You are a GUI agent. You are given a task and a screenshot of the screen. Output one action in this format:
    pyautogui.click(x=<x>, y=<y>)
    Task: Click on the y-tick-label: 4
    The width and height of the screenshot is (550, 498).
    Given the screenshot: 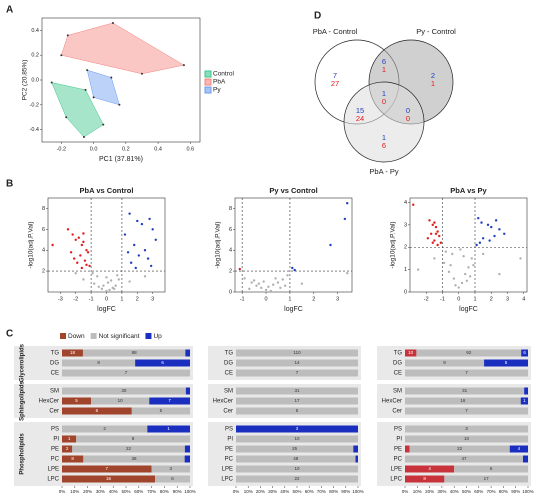 What is the action you would take?
    pyautogui.click(x=43, y=251)
    